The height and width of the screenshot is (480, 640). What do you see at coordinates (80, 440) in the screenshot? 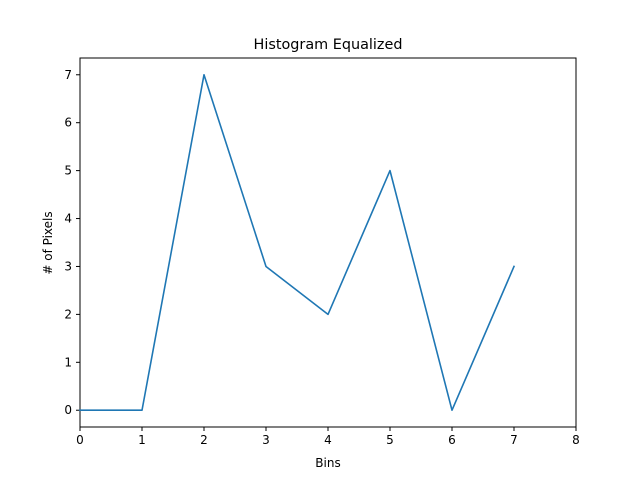
I see `x-tick-label: 0` at bounding box center [80, 440].